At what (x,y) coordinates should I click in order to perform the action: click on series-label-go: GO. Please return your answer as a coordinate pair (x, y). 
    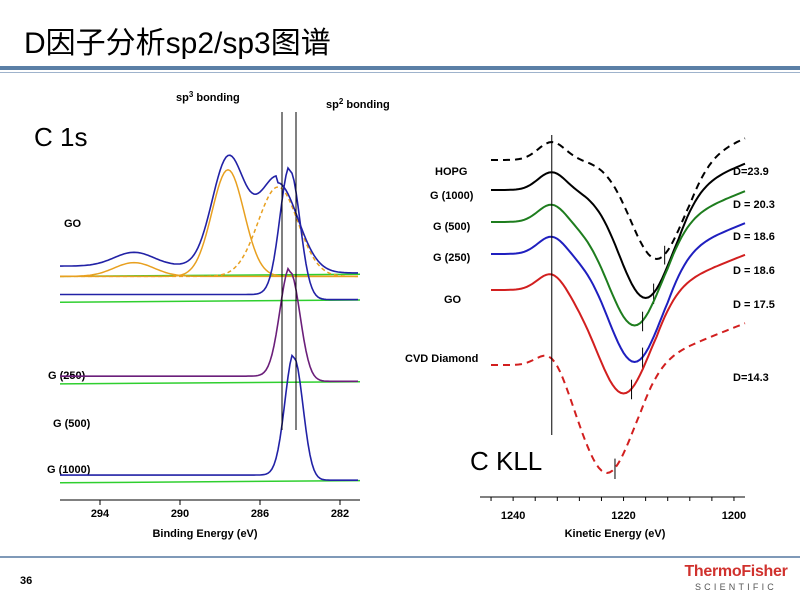
    Looking at the image, I should click on (73, 224).